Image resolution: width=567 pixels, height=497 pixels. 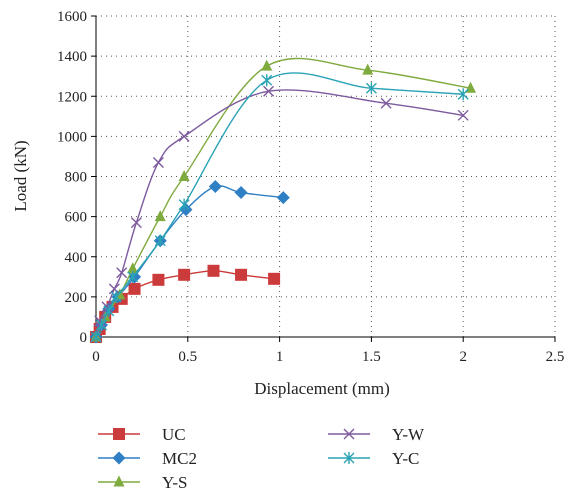 I want to click on y-tick-label-0: 0, so click(x=84, y=338).